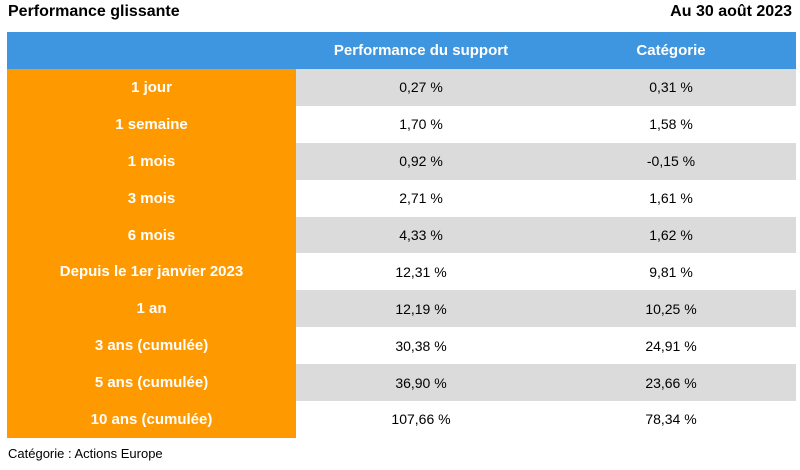 The width and height of the screenshot is (800, 470). Describe the element at coordinates (671, 198) in the screenshot. I see `category-performance-value: 1,61 %` at that location.